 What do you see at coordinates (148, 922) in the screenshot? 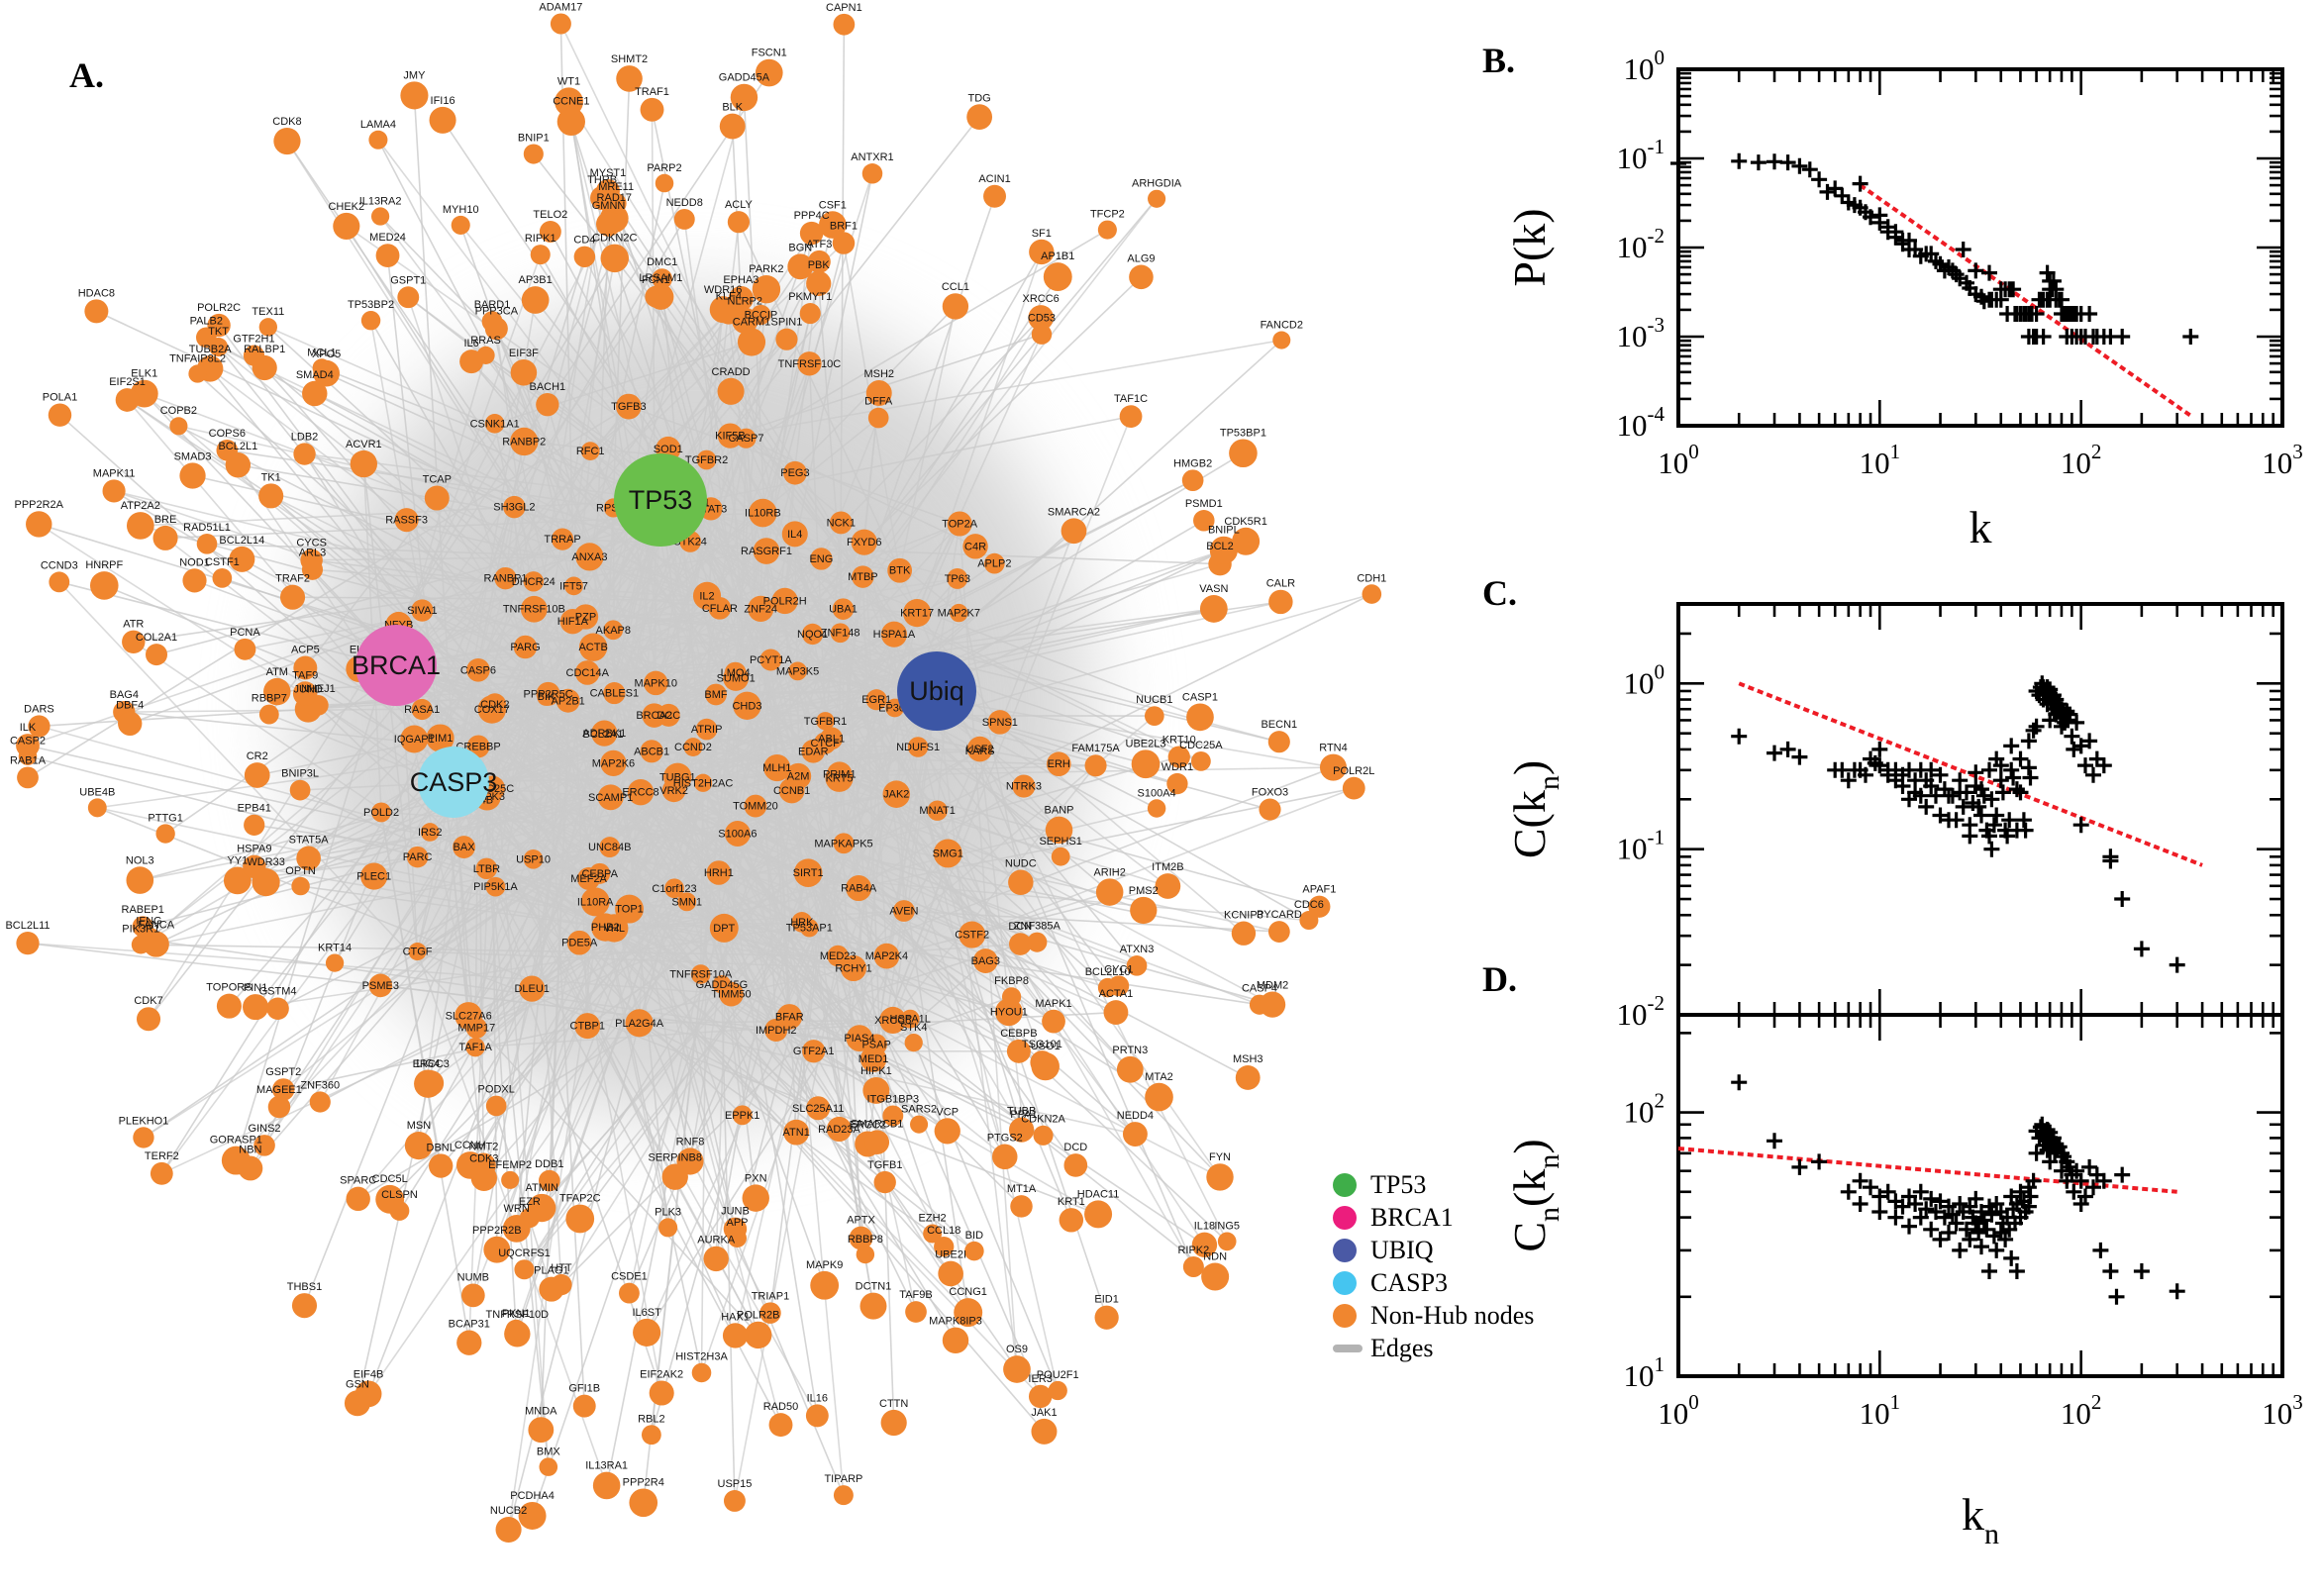
I see `network-node-label: IFNG` at bounding box center [148, 922].